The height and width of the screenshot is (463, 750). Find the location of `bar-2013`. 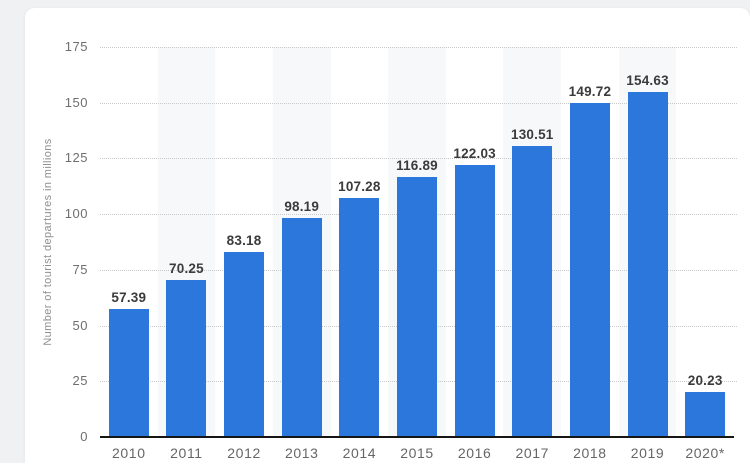

bar-2013 is located at coordinates (301, 327).